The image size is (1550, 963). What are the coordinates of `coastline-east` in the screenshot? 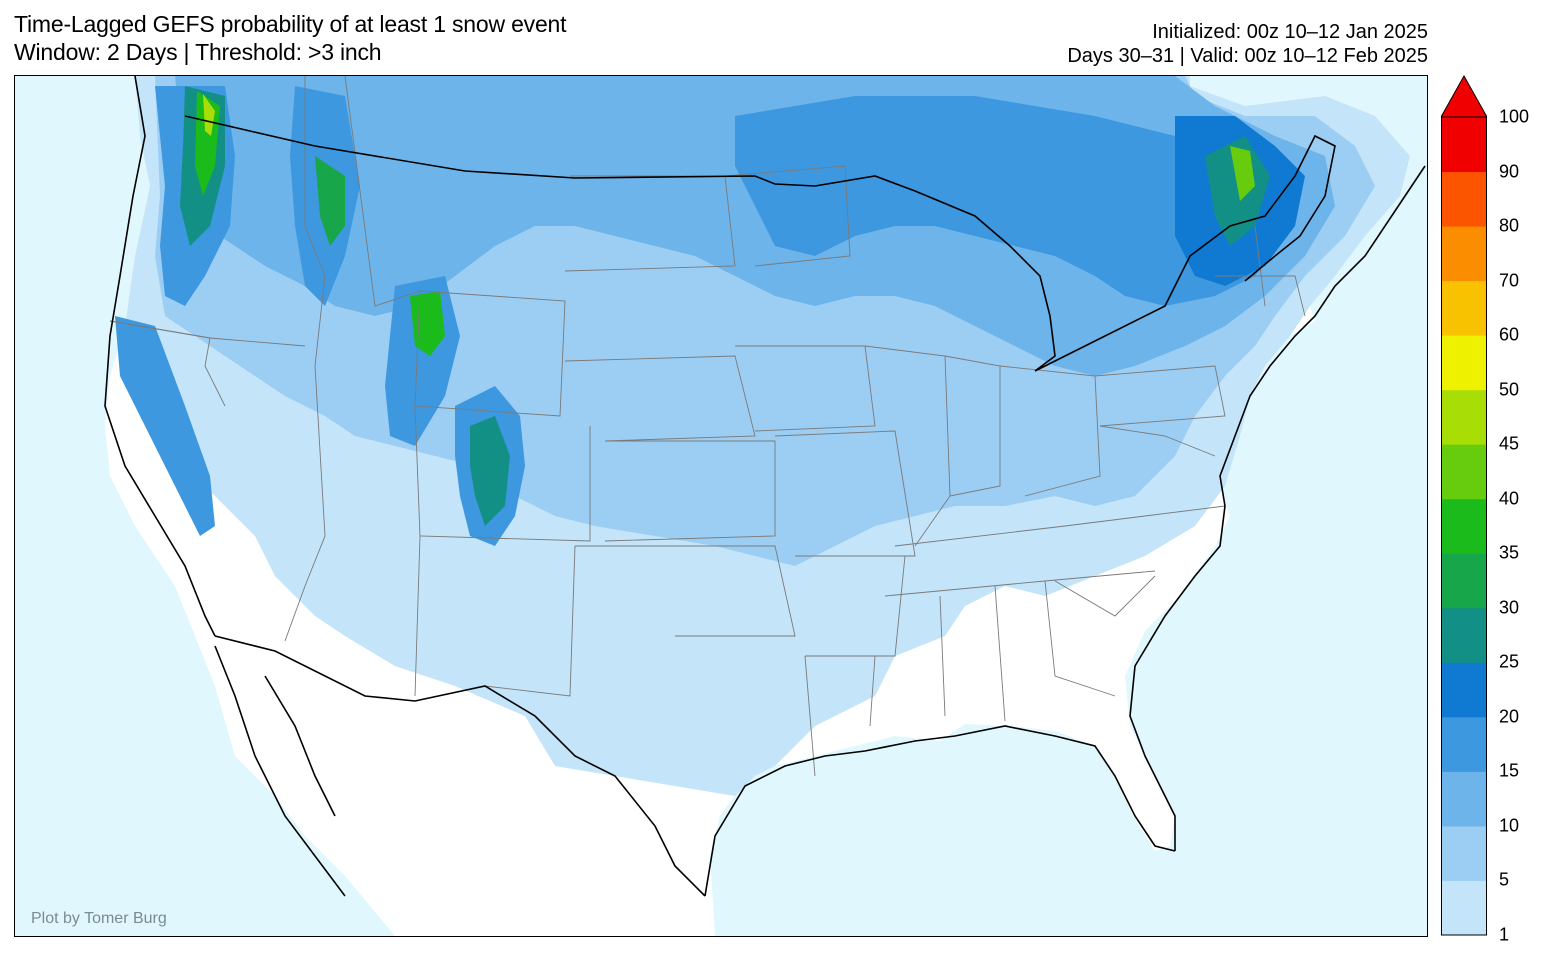 It's located at (1277, 508).